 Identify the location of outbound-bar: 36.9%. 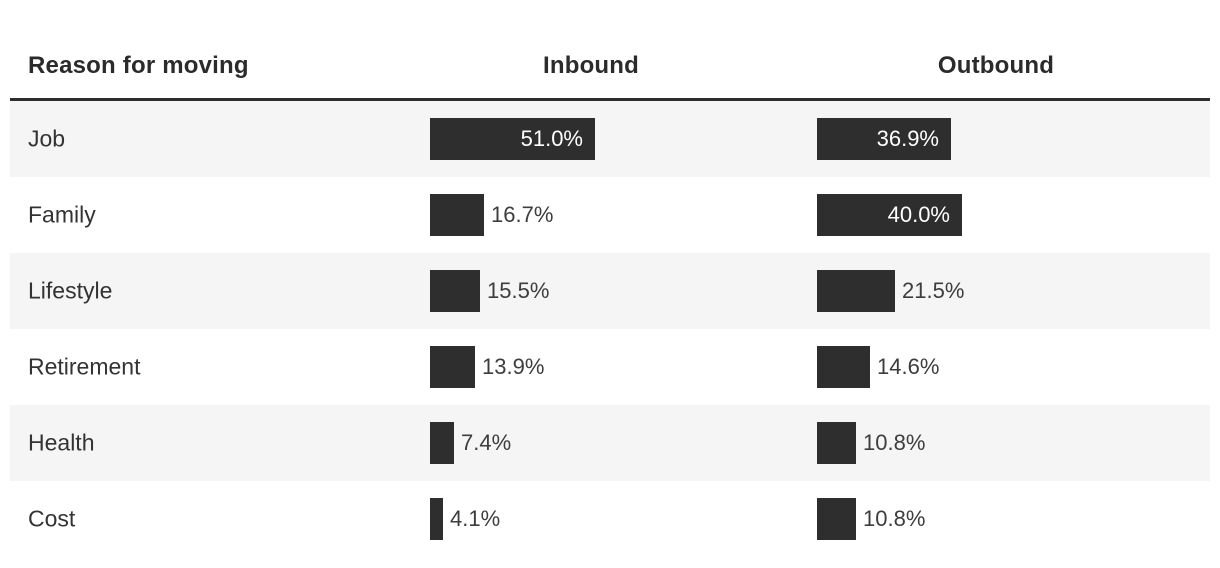
(884, 139).